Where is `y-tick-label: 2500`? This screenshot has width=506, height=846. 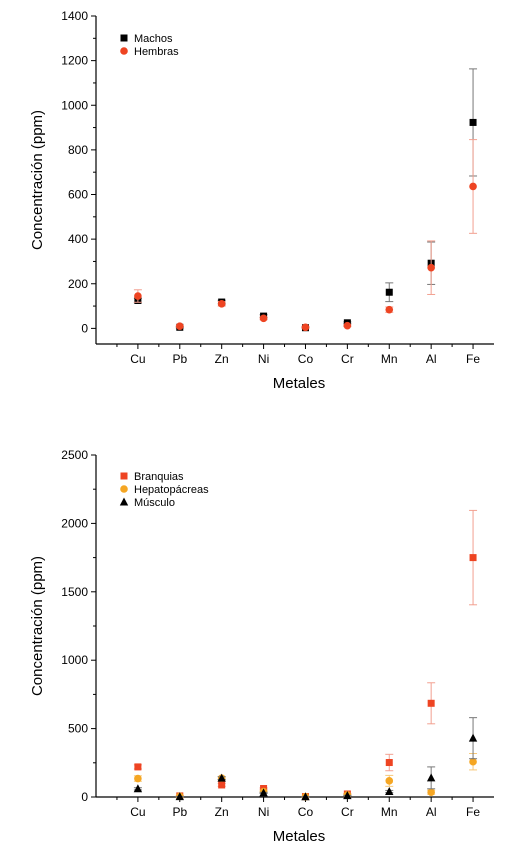 y-tick-label: 2500 is located at coordinates (74, 455).